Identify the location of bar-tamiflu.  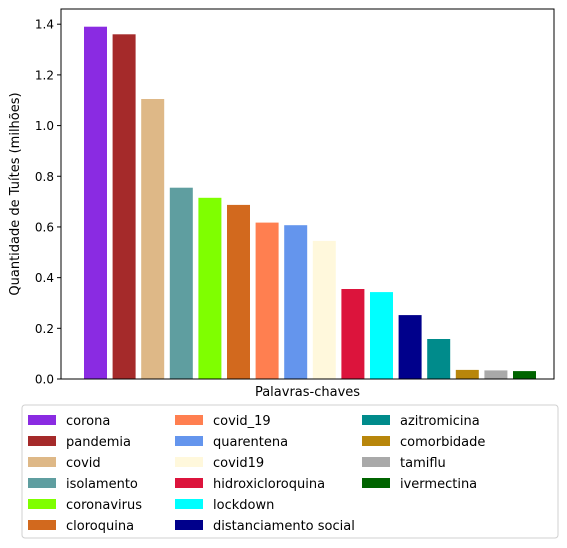
(496, 374).